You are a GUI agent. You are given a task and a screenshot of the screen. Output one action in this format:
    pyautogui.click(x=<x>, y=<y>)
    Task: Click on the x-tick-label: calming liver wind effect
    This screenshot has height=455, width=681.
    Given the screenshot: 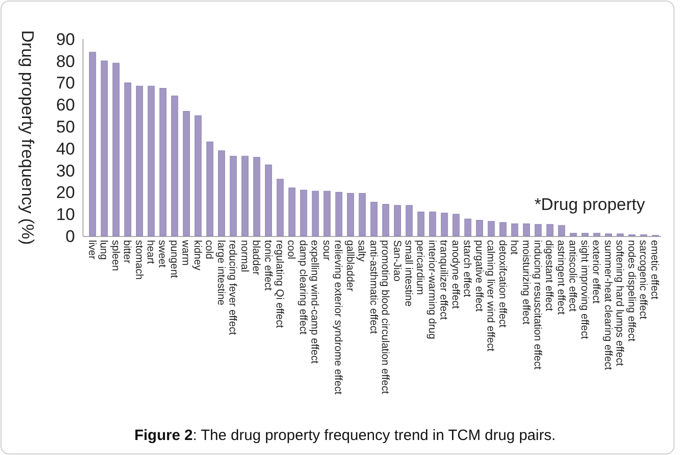 What is the action you would take?
    pyautogui.click(x=490, y=296)
    